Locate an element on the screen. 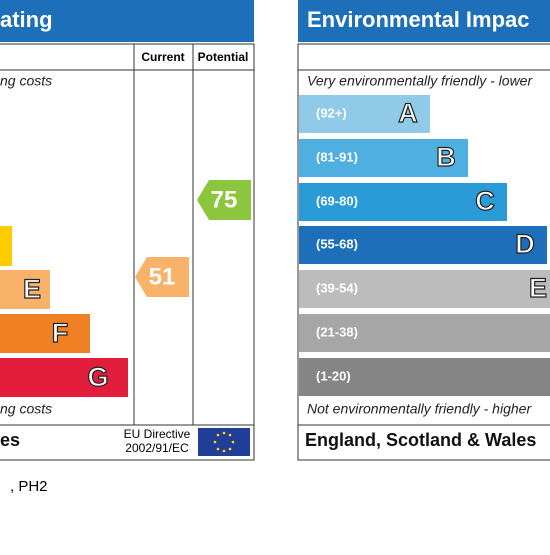  panel-title: Environmental Impac is located at coordinates (418, 19).